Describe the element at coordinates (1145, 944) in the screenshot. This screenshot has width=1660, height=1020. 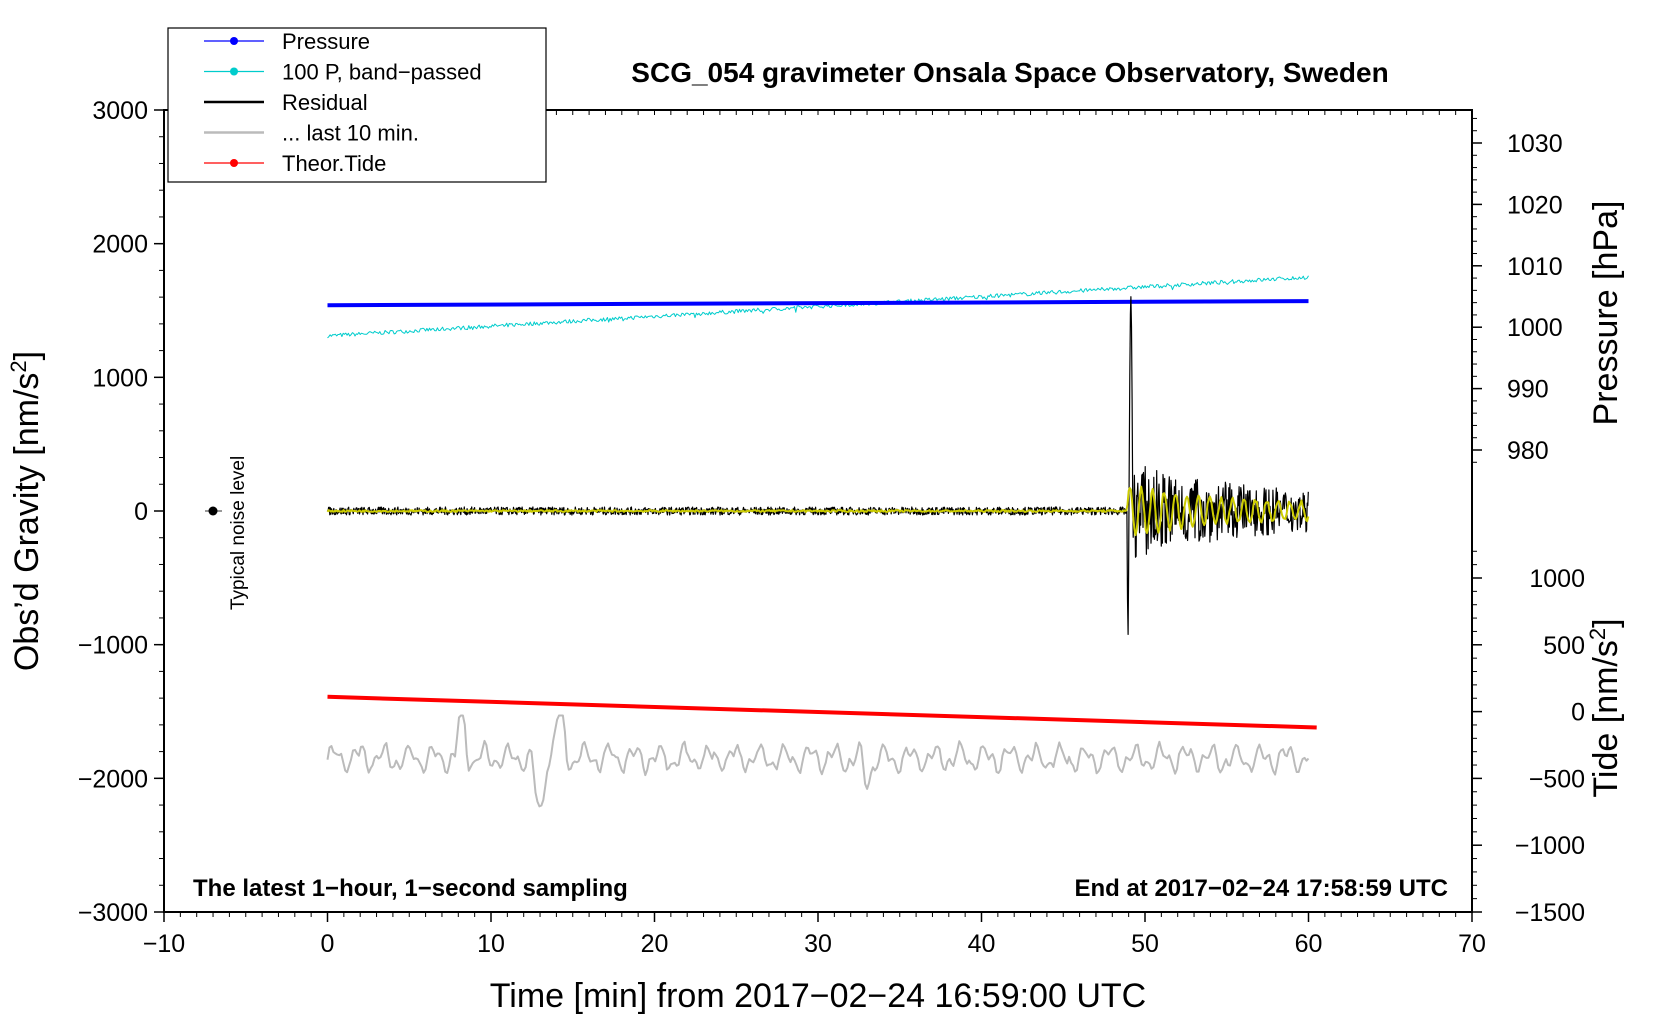
I see `x-tick-label: 50` at that location.